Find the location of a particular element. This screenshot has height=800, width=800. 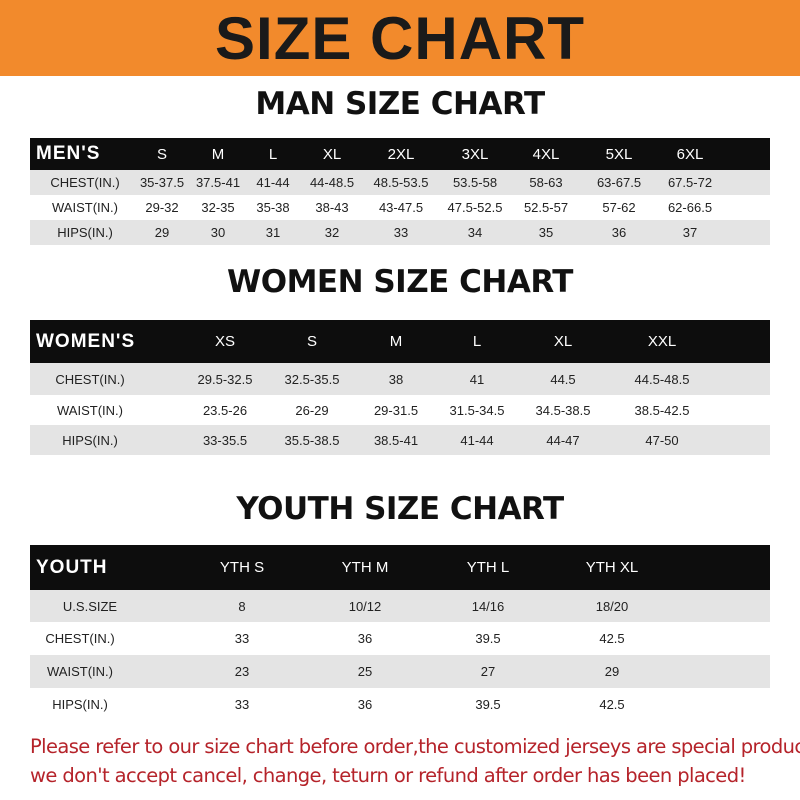

table-row: CHEST(IN.) 33 36 39.5 42.5 is located at coordinates (400, 638).